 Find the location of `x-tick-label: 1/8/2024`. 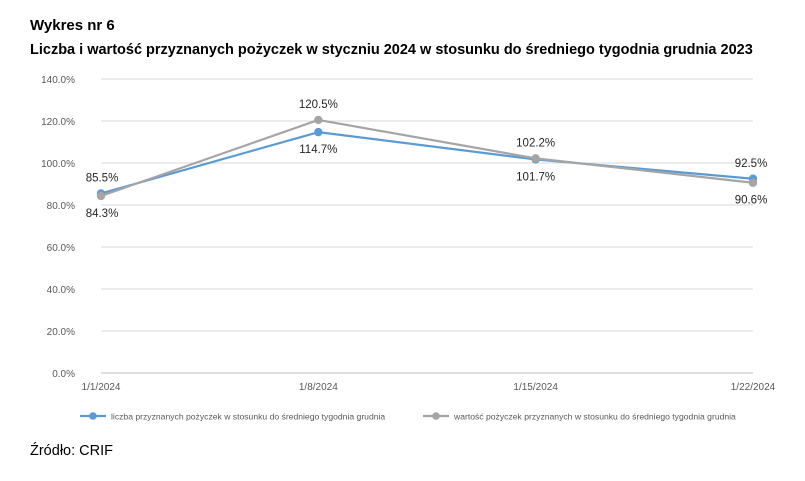

x-tick-label: 1/8/2024 is located at coordinates (318, 387).